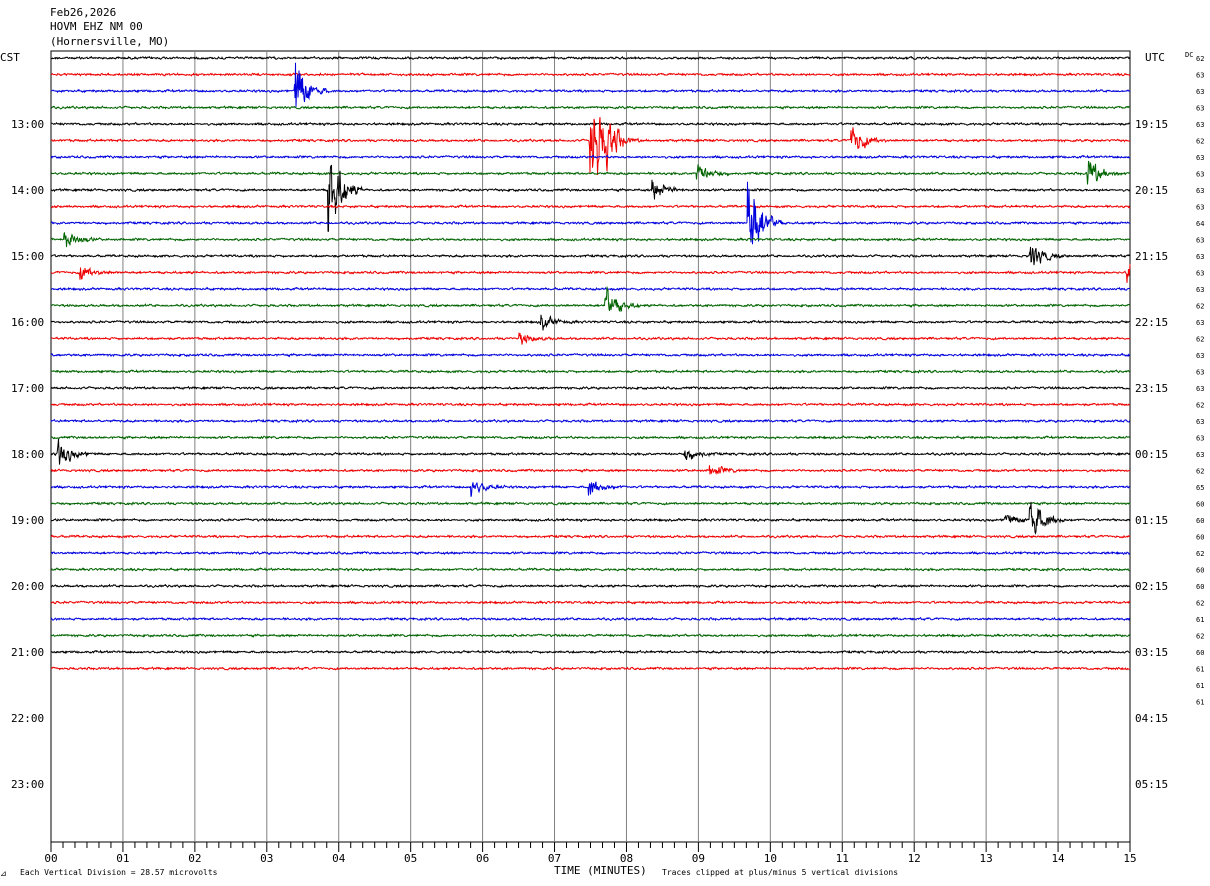 This screenshot has width=1210, height=886. Describe the element at coordinates (842, 858) in the screenshot. I see `x-tick-label: 11` at that location.